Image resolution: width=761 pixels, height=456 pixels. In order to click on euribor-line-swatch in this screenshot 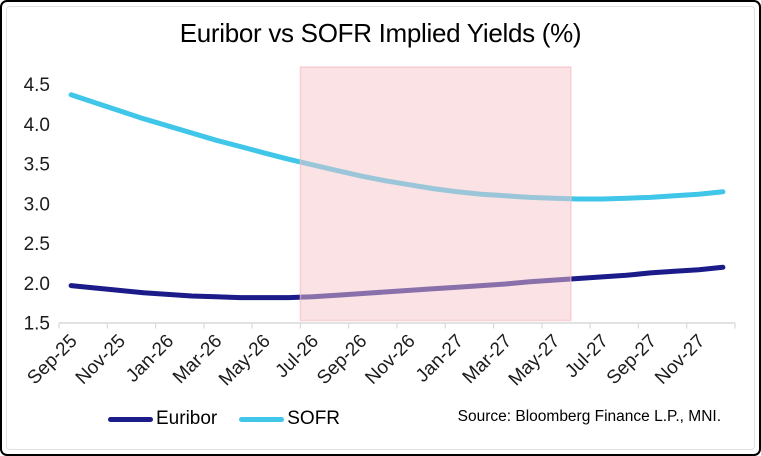, I will do `click(130, 419)`.